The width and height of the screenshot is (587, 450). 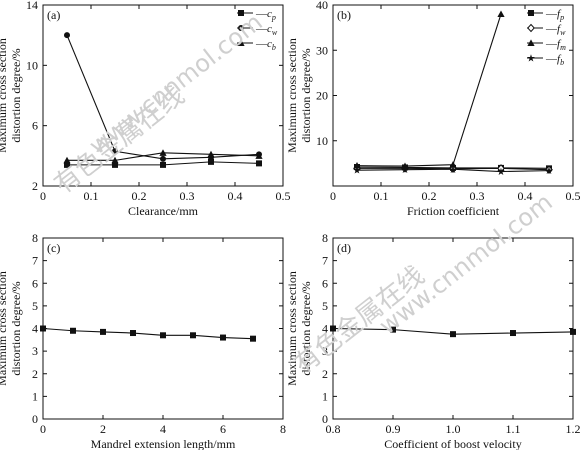 I want to click on series-4: ★ ★ ★ ★ ★, so click(x=453, y=171).